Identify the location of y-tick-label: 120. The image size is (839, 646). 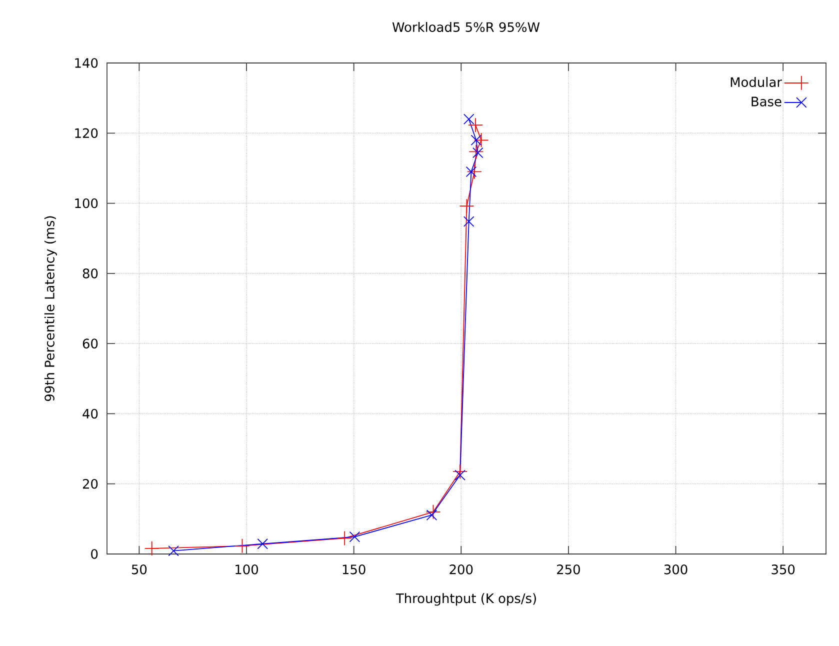
(86, 133).